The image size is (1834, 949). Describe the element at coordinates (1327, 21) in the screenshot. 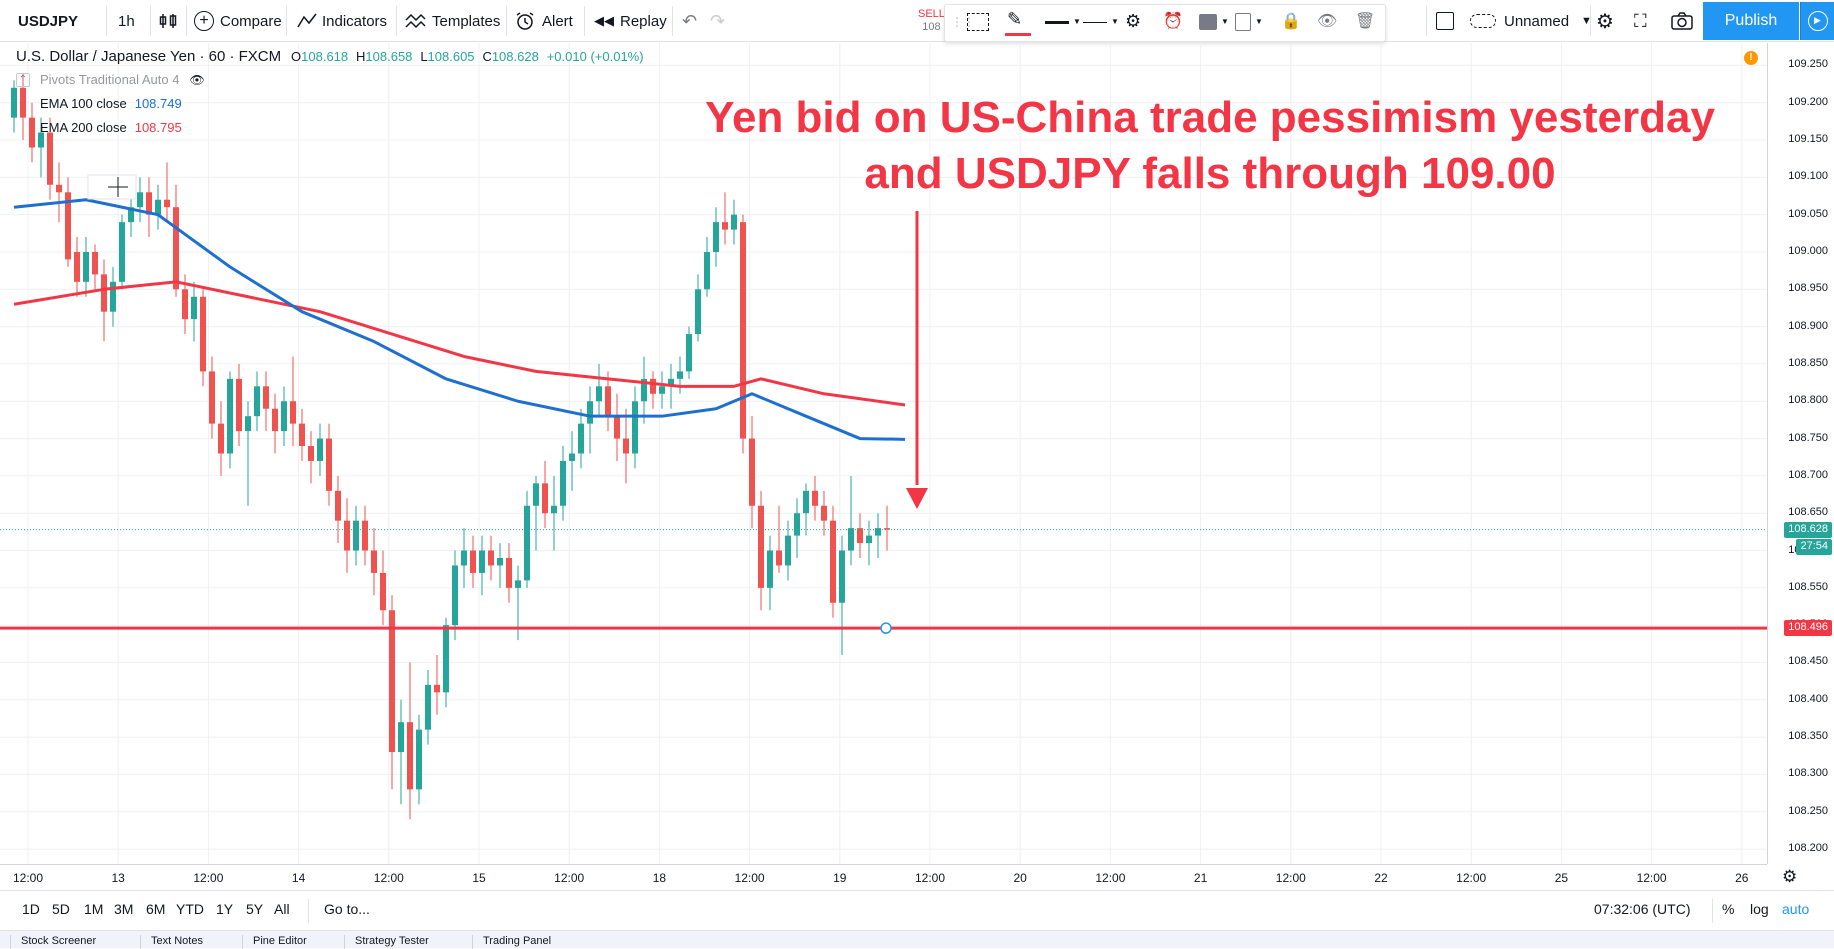

I see `eye-icon: 👁` at that location.